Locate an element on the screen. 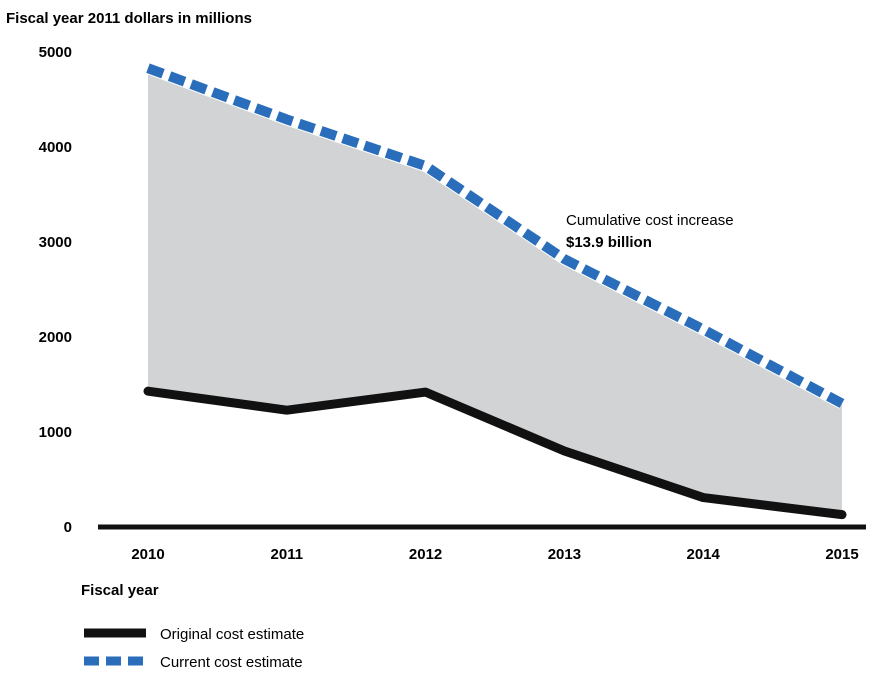 The height and width of the screenshot is (673, 874). x-tick-label: 2010 is located at coordinates (147, 554).